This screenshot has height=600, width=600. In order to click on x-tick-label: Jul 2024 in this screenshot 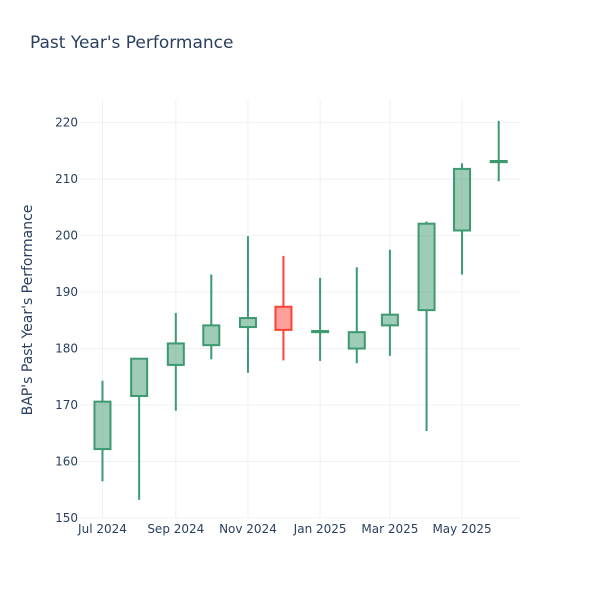, I will do `click(102, 529)`.